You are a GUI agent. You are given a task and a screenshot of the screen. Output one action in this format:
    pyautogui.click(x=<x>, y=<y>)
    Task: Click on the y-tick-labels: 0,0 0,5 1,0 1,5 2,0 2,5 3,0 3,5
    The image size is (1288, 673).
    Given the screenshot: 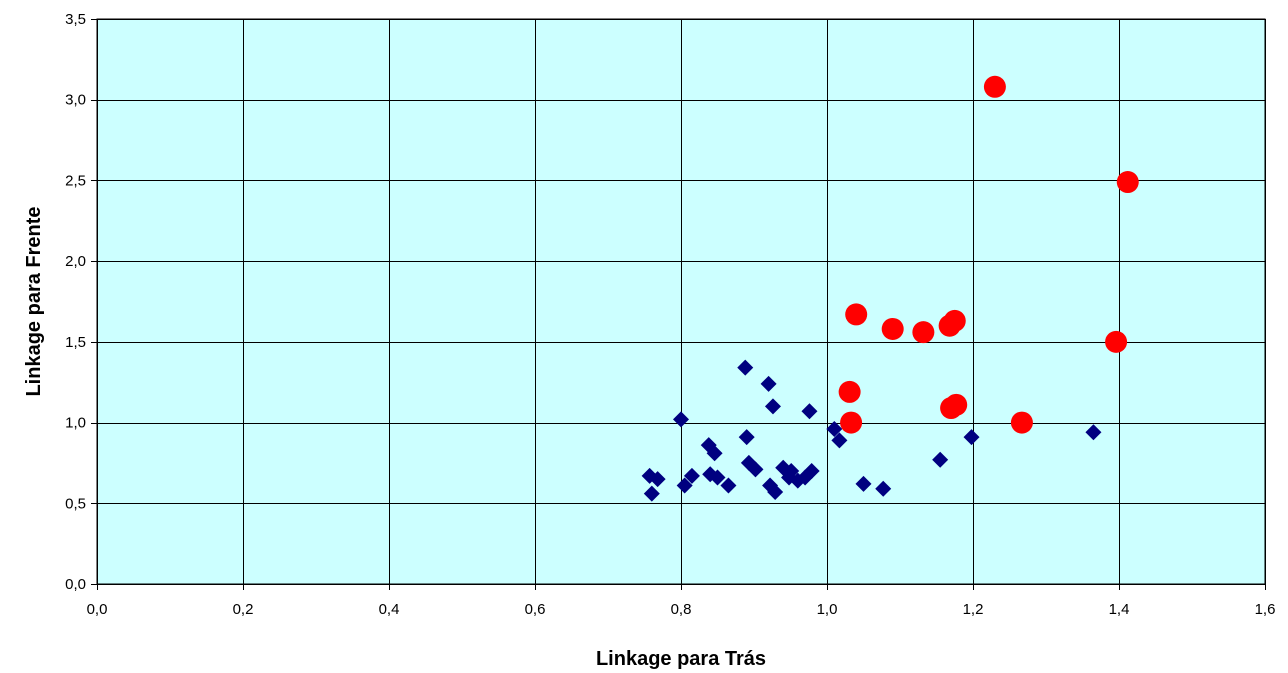 What is the action you would take?
    pyautogui.click(x=75, y=302)
    